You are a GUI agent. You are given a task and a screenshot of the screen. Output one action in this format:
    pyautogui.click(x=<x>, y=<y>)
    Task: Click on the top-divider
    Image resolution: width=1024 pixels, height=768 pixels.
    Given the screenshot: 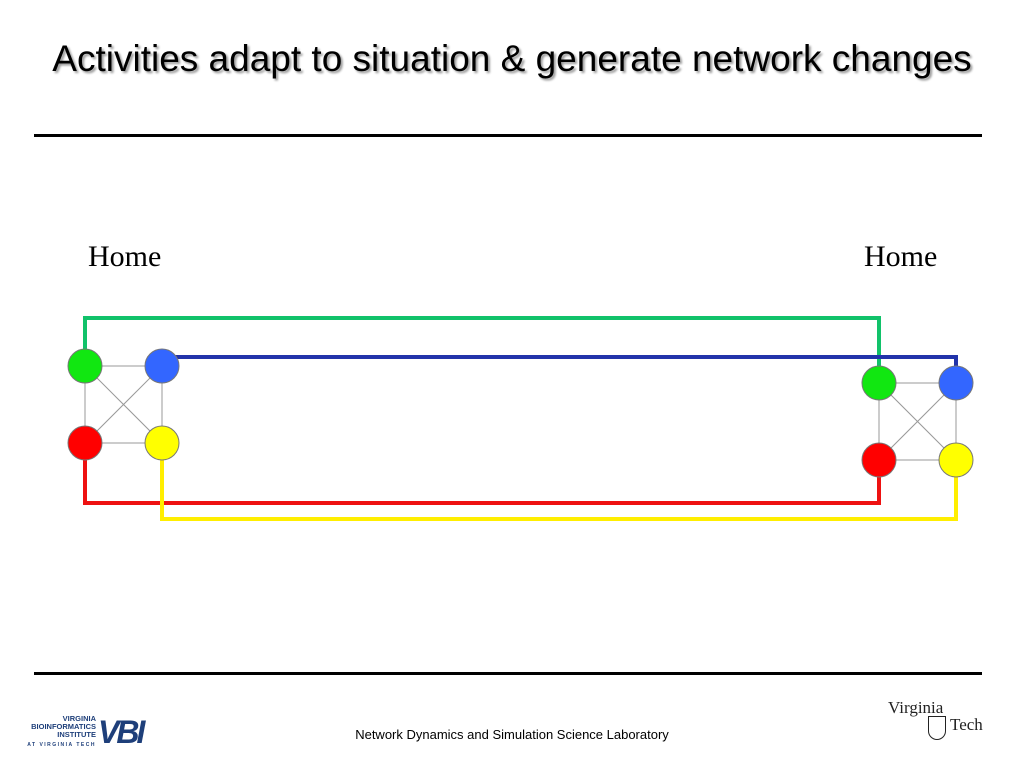 What is the action you would take?
    pyautogui.click(x=508, y=135)
    